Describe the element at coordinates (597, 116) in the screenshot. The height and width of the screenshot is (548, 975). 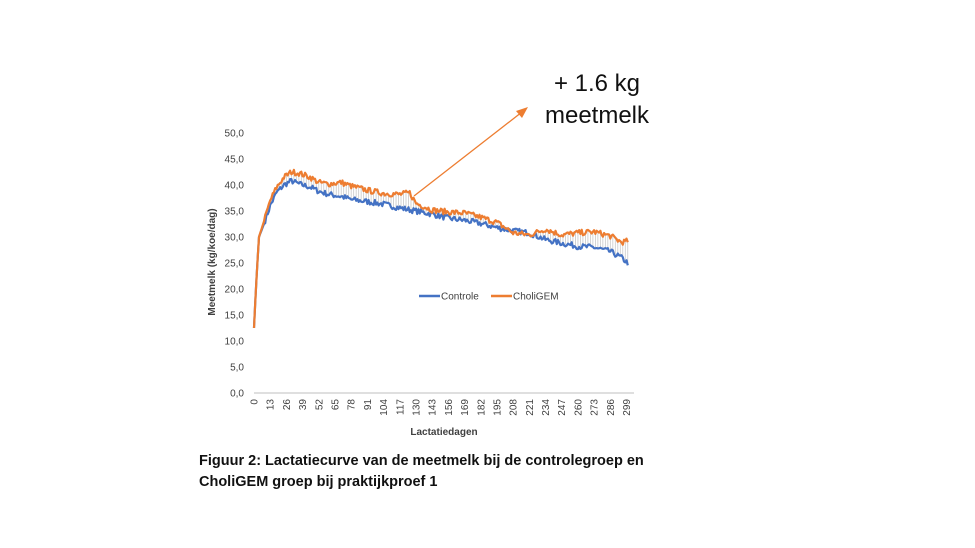
I see `annotation-line-2: meetmelk` at that location.